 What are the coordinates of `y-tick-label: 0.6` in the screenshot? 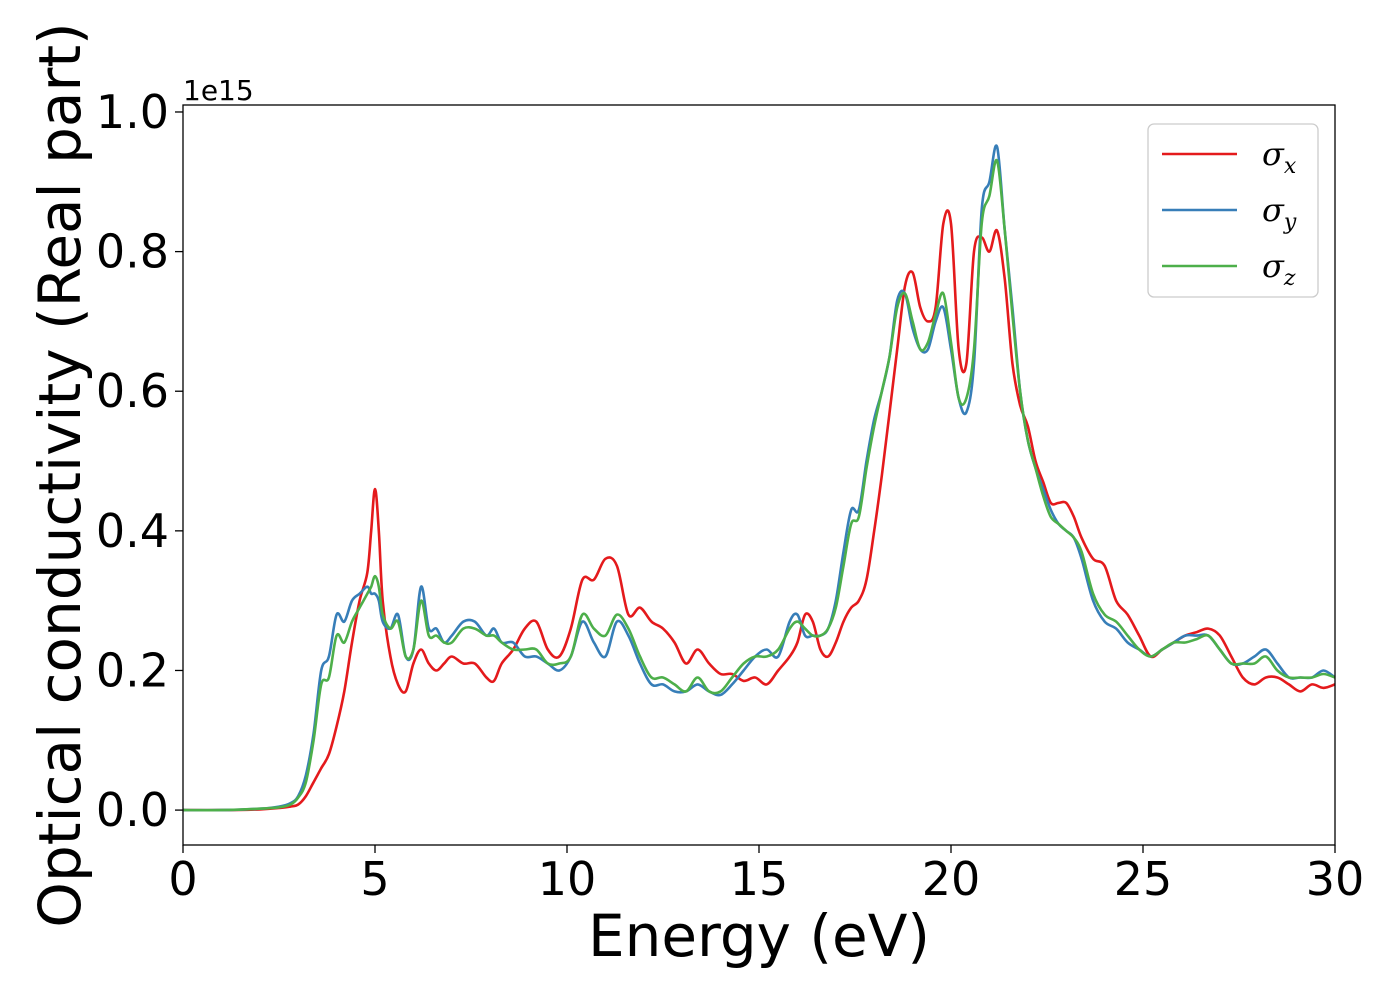 It's located at (132, 391).